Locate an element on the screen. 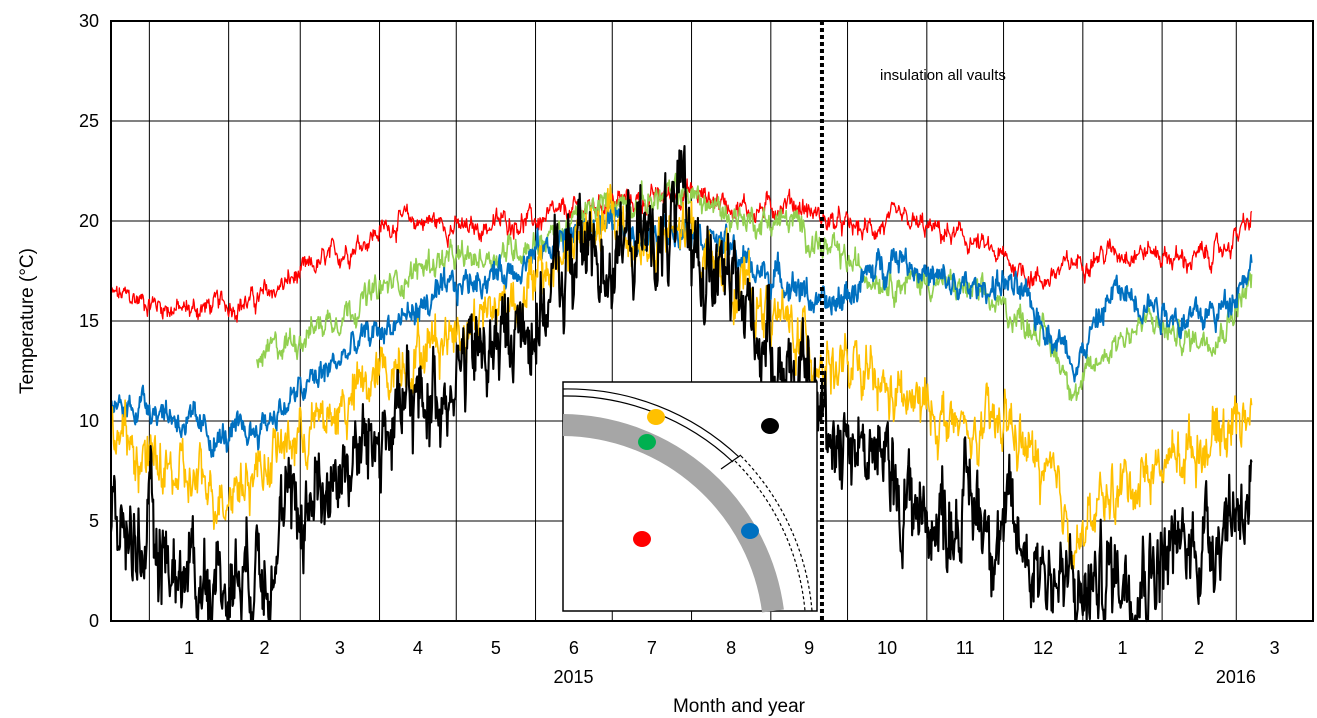  y-tick-label: 30 is located at coordinates (89, 21).